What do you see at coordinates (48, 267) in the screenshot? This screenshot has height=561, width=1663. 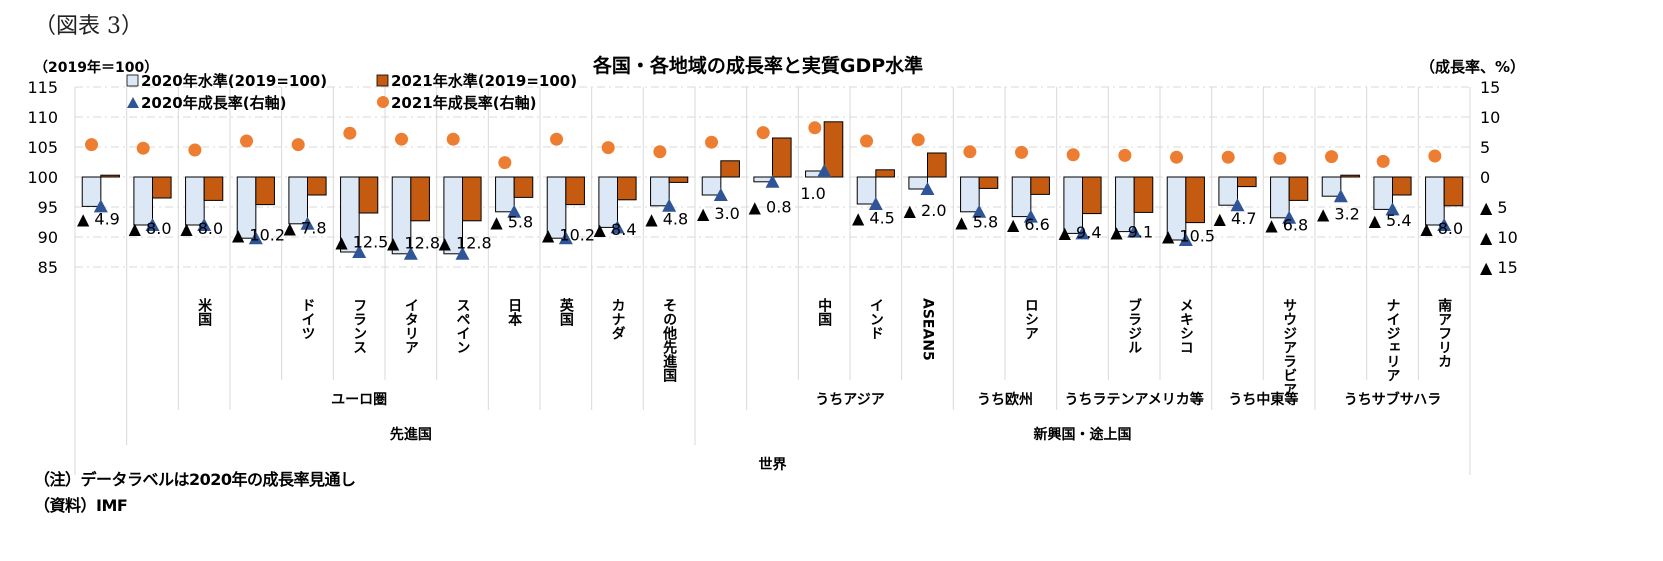 I see `left-tick-label: 85` at bounding box center [48, 267].